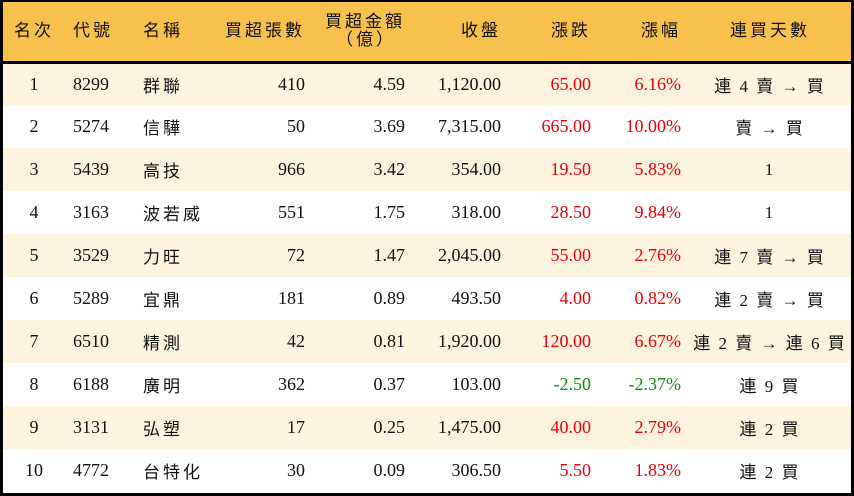 Image resolution: width=854 pixels, height=496 pixels. What do you see at coordinates (770, 343) in the screenshot?
I see `cell-consecutive-days: 連 2 賣 → 連 6 買` at bounding box center [770, 343].